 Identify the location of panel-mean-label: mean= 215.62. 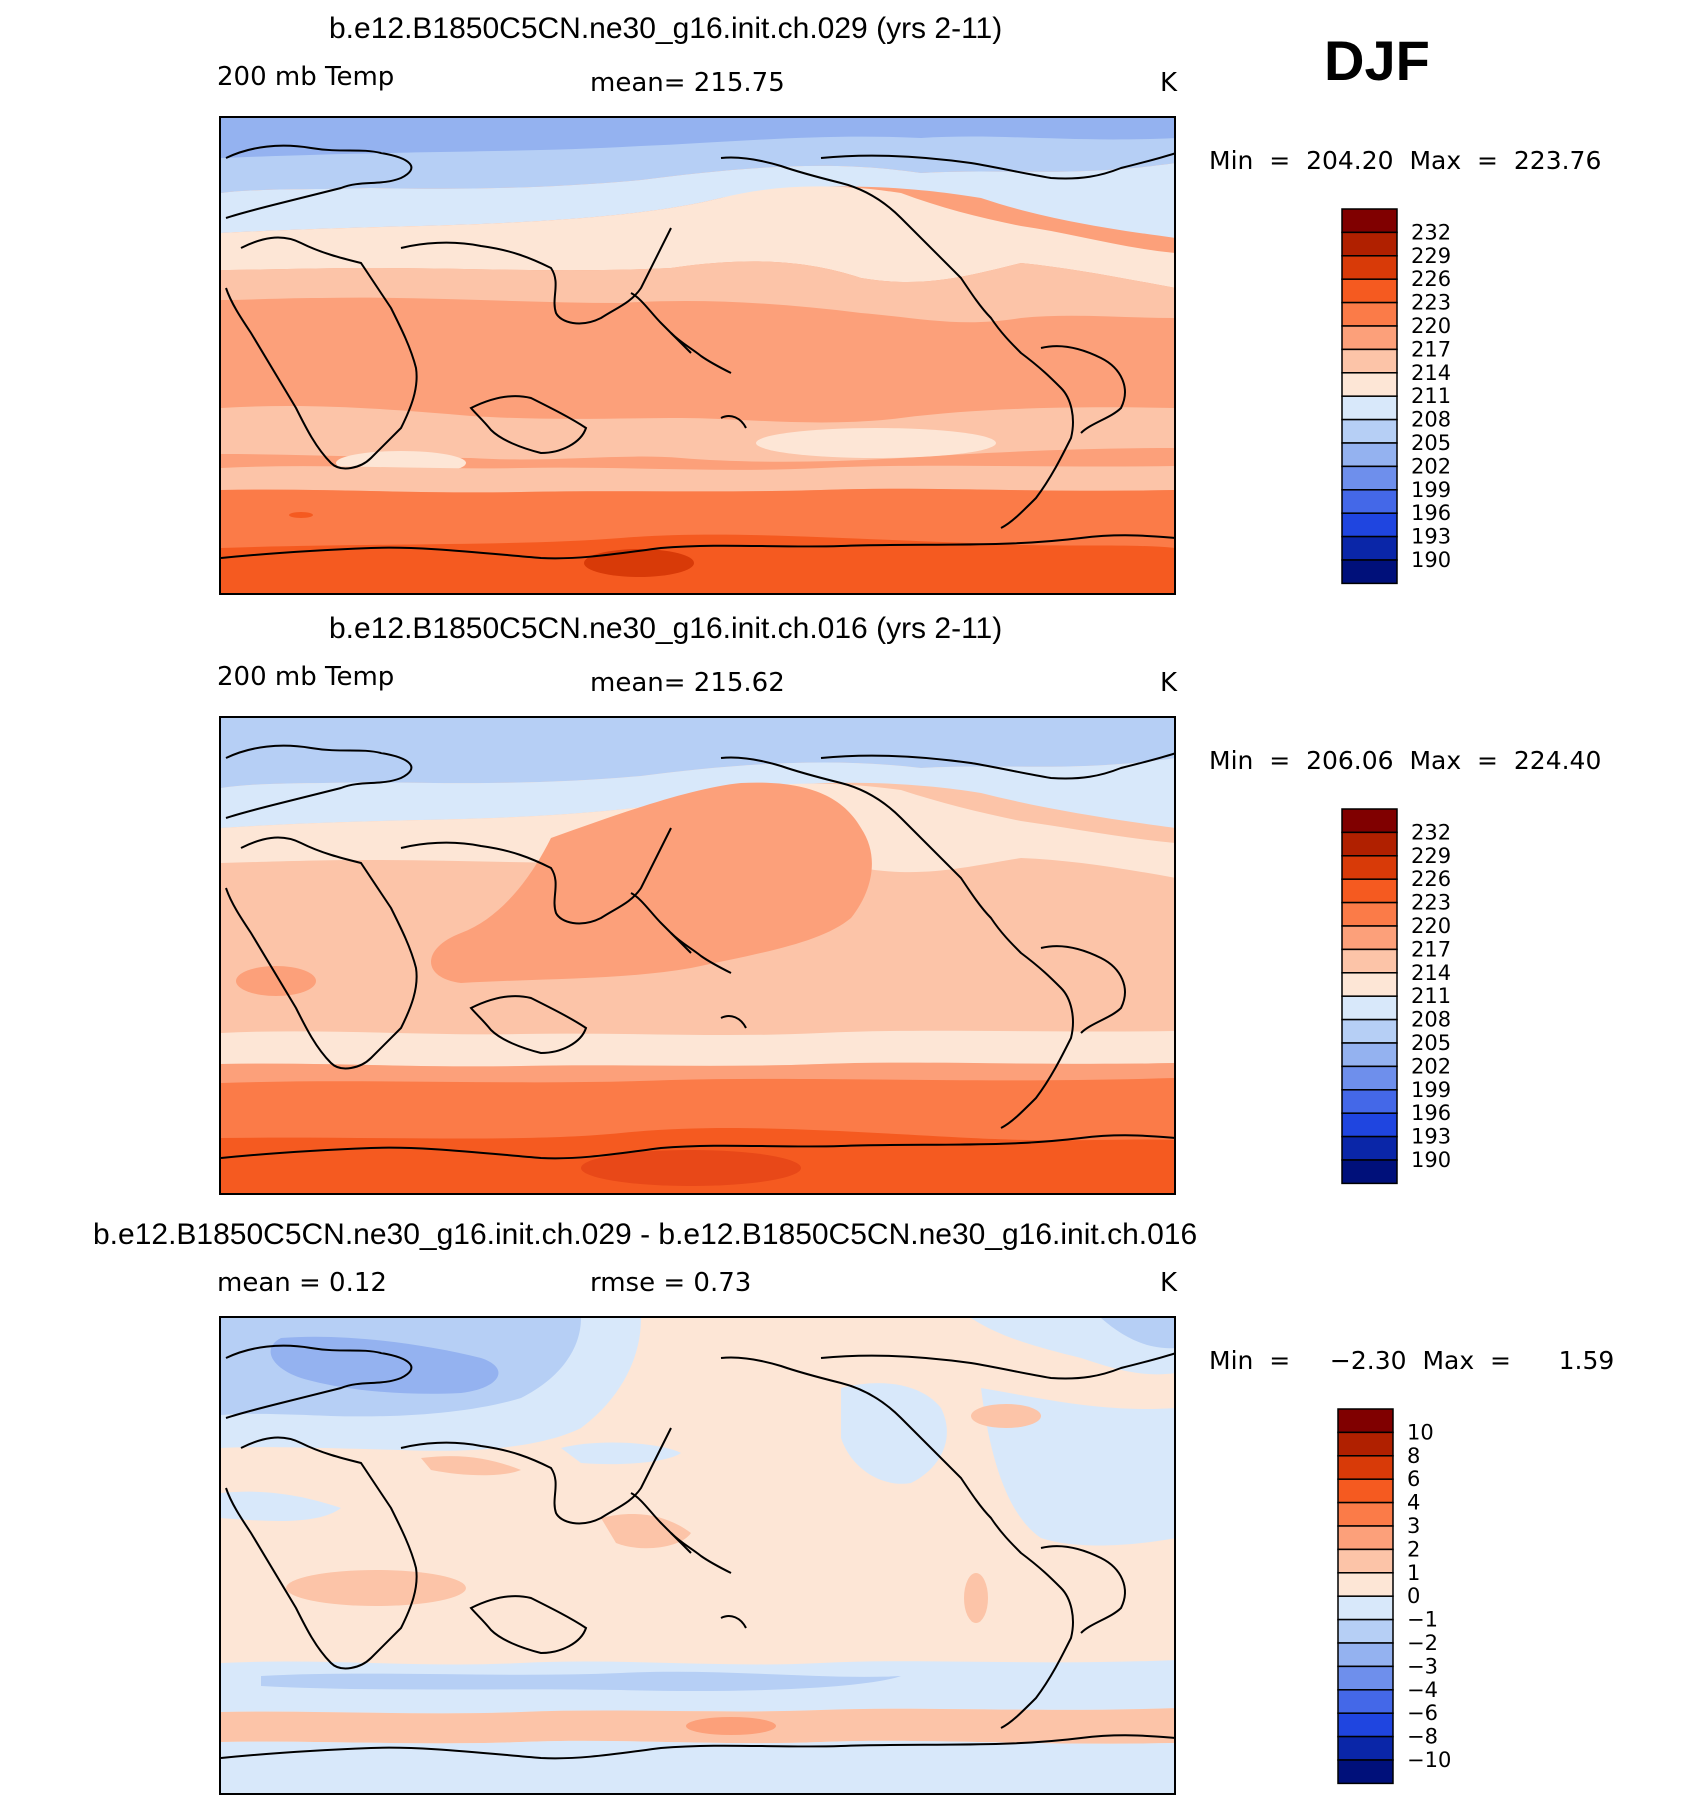
(687, 683).